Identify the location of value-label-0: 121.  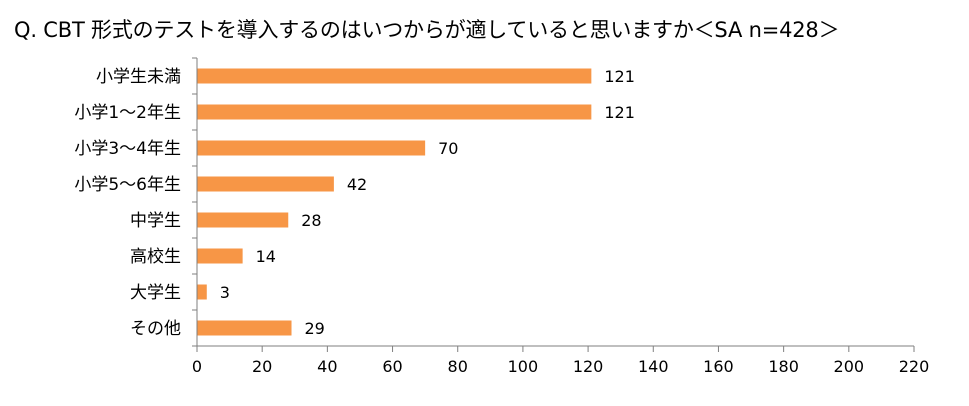
(619, 76).